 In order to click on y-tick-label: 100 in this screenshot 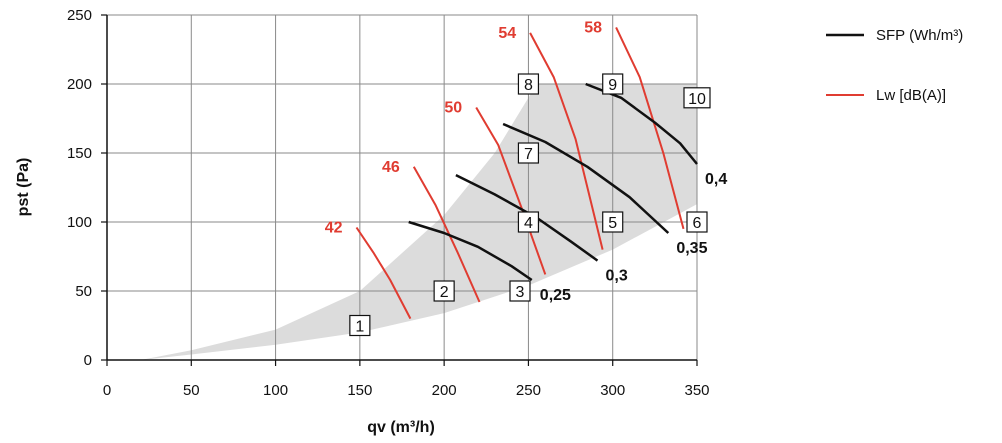, I will do `click(79, 222)`.